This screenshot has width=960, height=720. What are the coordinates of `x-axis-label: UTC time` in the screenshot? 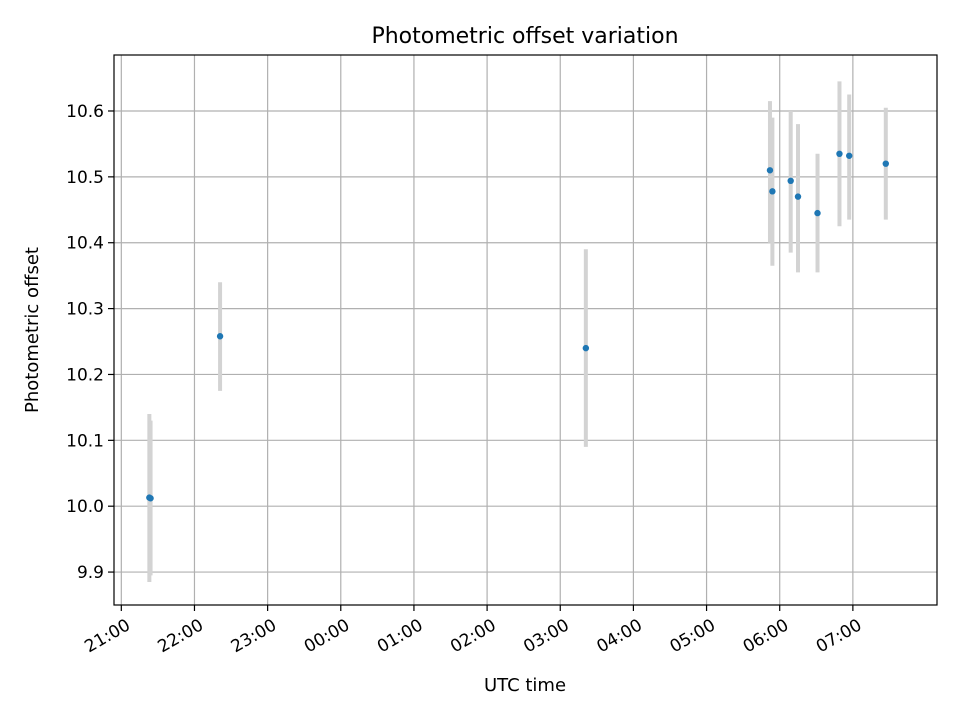 It's located at (525, 685).